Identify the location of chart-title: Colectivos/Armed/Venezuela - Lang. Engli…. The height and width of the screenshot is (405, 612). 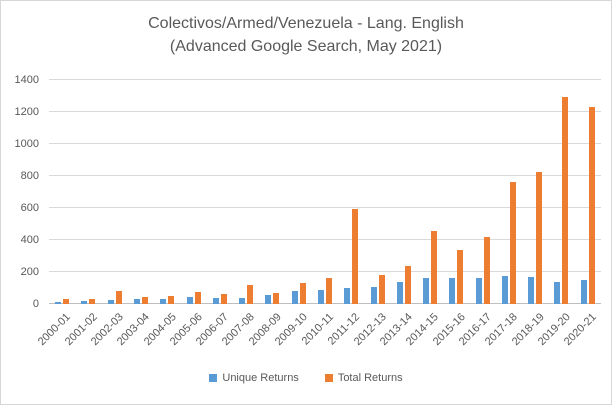
(306, 35).